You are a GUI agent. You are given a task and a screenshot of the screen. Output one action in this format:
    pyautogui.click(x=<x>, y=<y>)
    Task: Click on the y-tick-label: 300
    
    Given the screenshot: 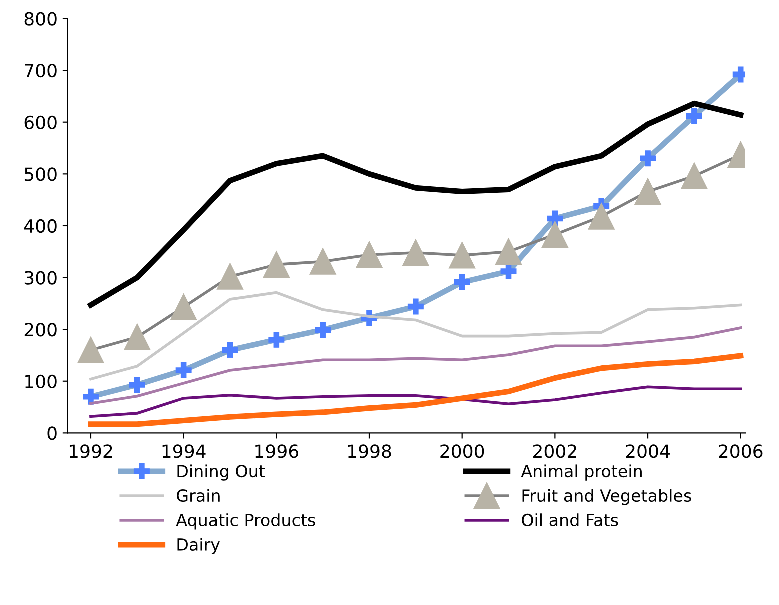 What is the action you would take?
    pyautogui.click(x=40, y=278)
    